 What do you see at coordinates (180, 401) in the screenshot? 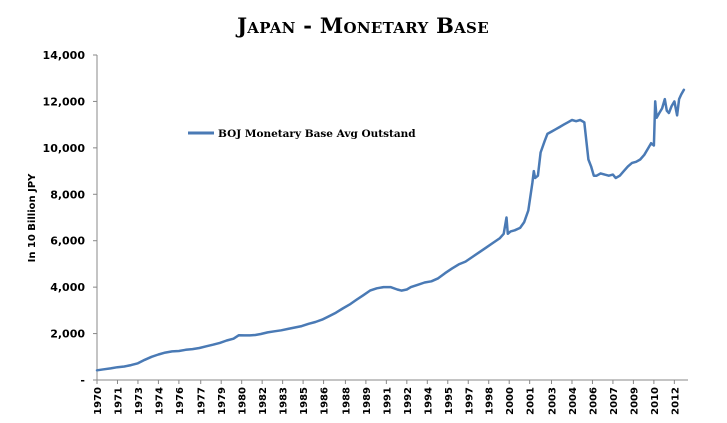
I see `x-tick-label: 1976` at bounding box center [180, 401].